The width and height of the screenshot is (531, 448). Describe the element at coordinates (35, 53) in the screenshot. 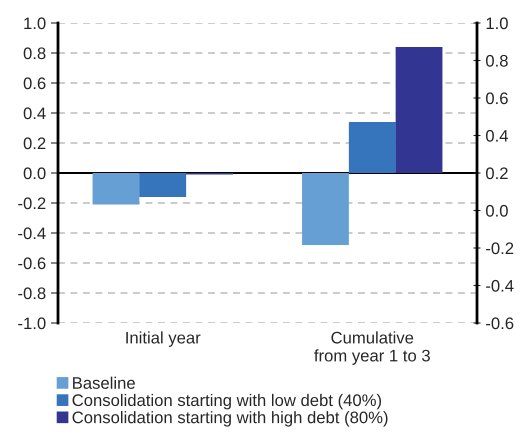

I see `y-tick-label: 0.8` at that location.